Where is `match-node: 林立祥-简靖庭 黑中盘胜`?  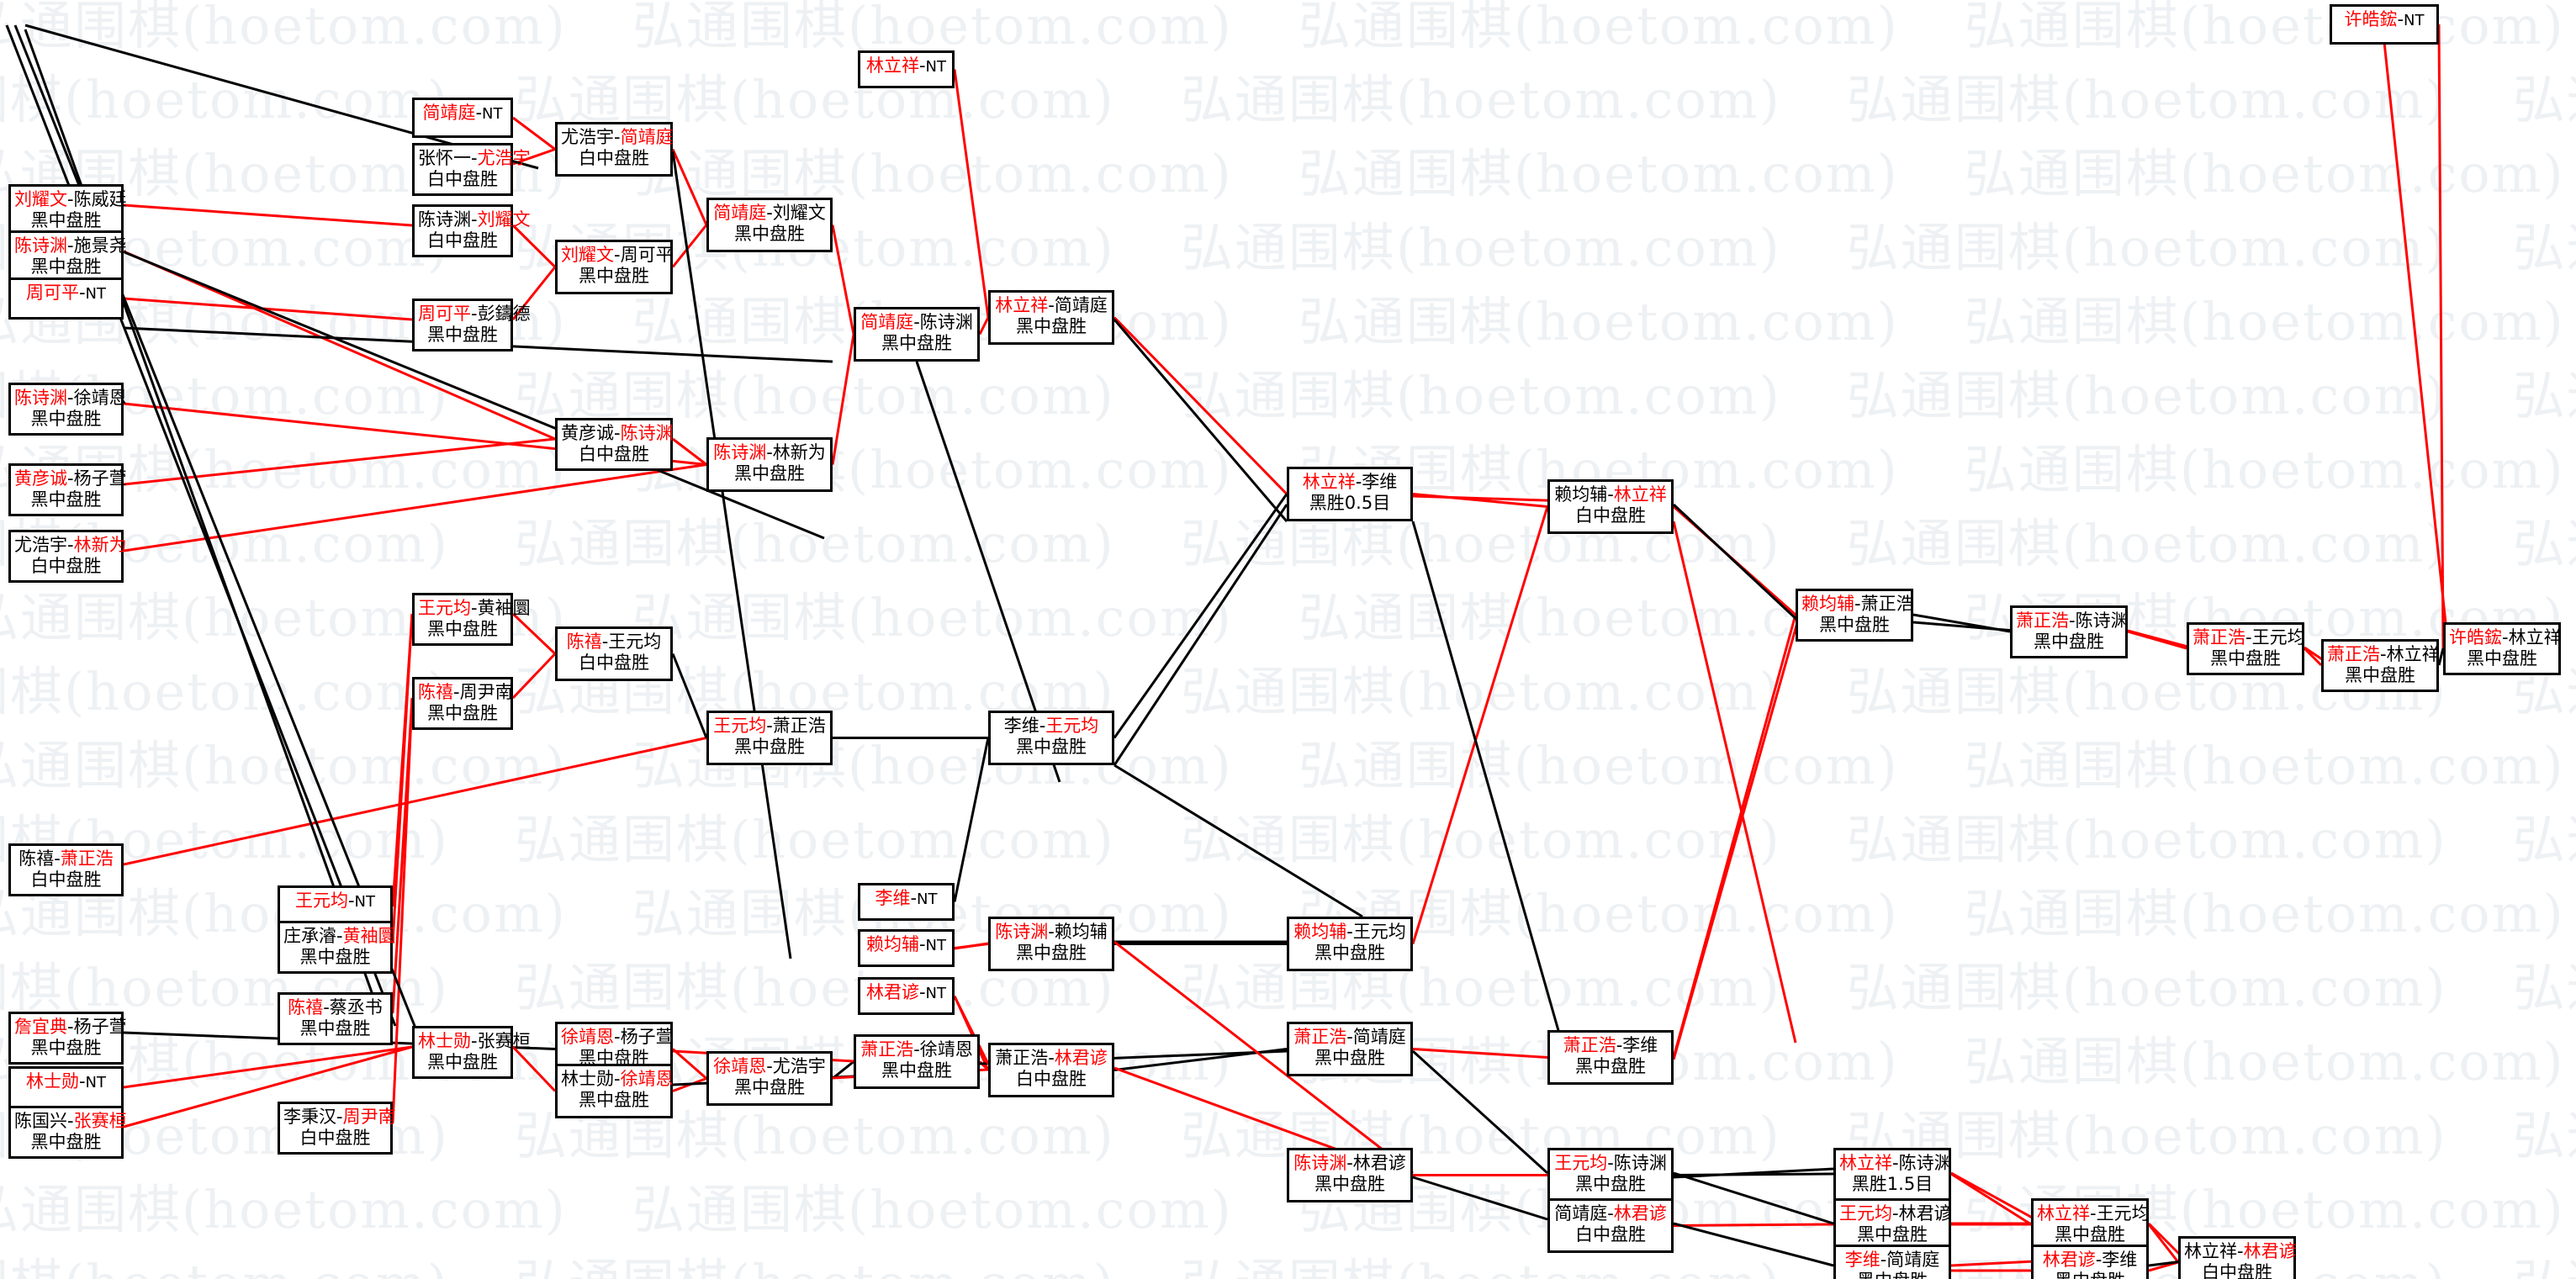 match-node: 林立祥-简靖庭 黑中盘胜 is located at coordinates (1051, 317).